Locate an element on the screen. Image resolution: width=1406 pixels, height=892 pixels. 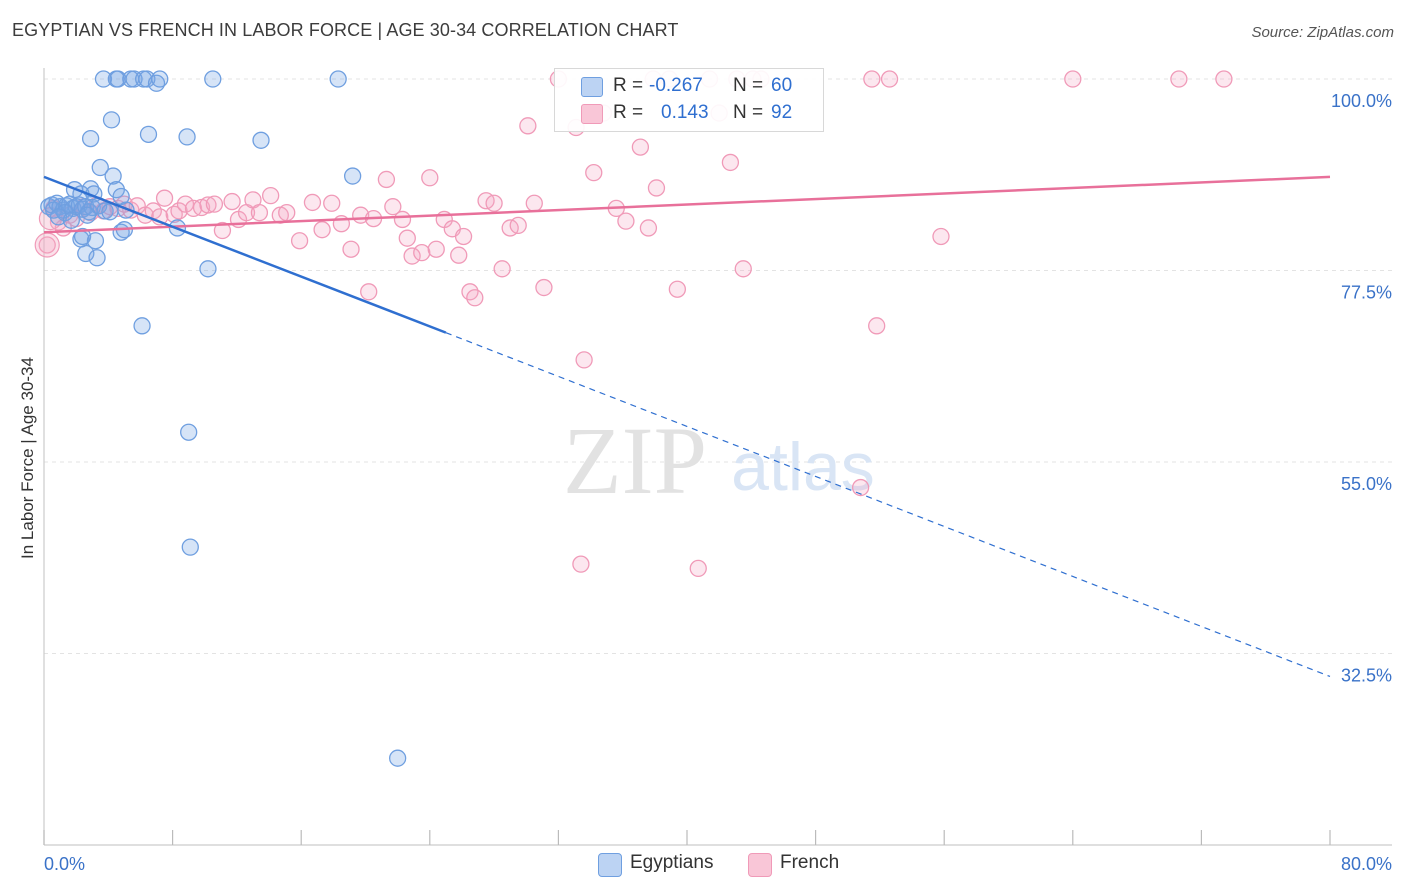
y-tick-label: 100.0% is located at coordinates (1361, 101).